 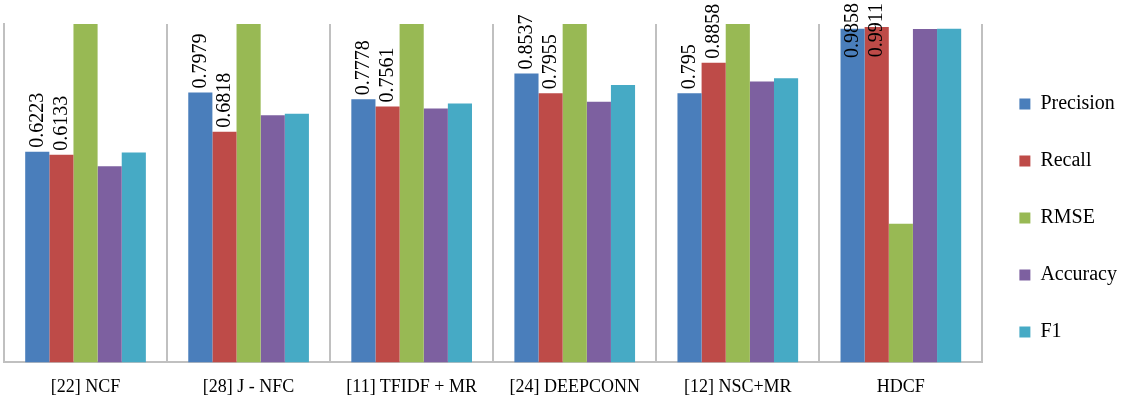 I want to click on data-label: 0.6133, so click(x=59, y=123).